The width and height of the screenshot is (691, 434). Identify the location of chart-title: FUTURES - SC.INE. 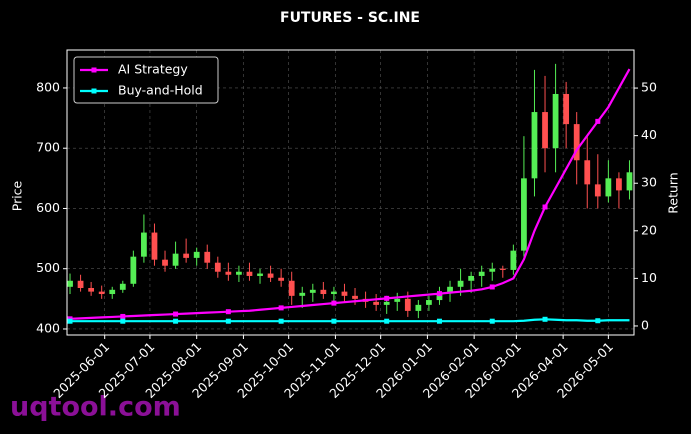
(350, 18).